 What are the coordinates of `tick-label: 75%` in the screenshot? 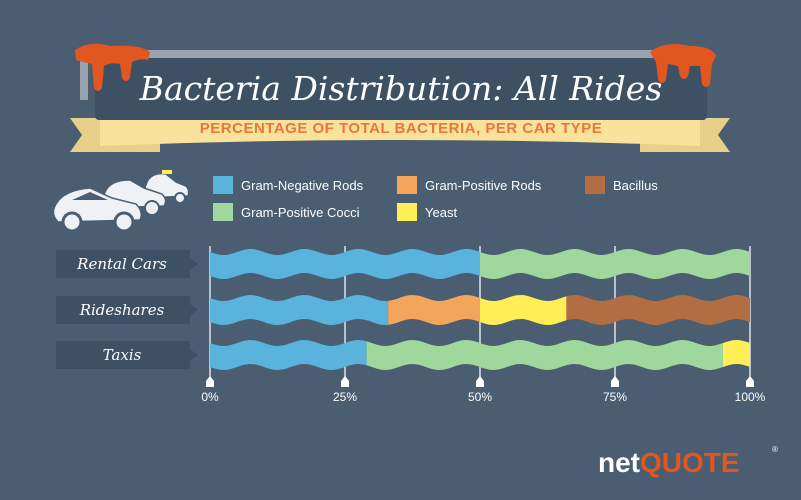 It's located at (615, 397).